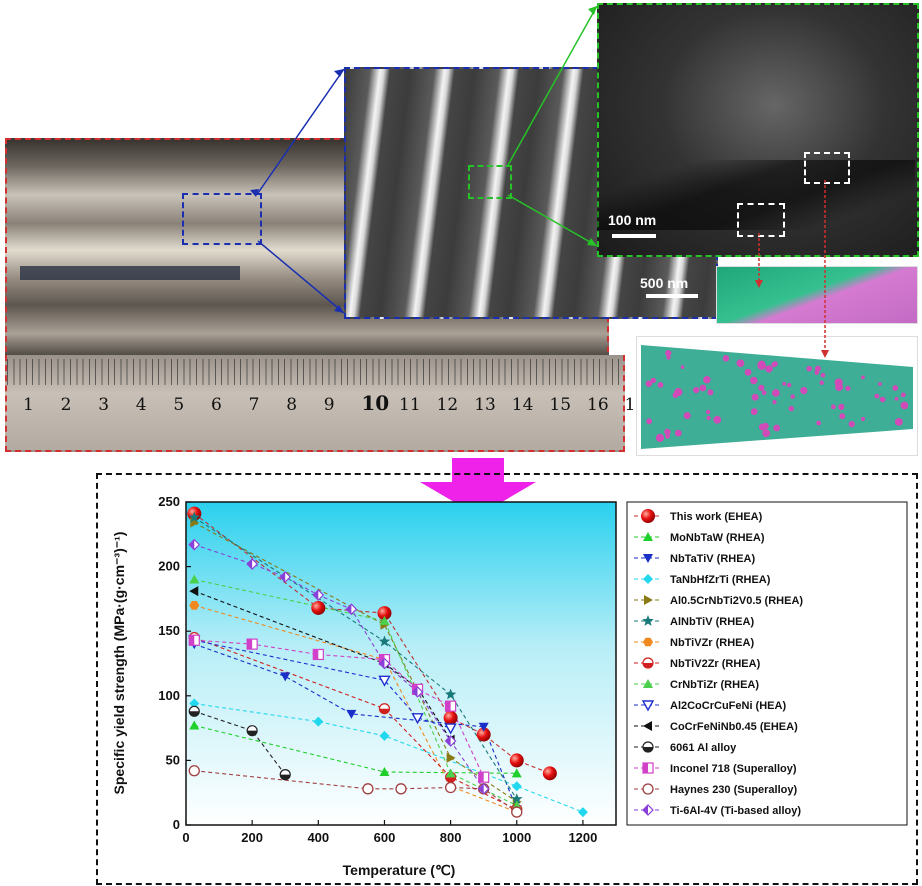 This screenshot has height=886, width=922. I want to click on ruler-number: 12, so click(447, 405).